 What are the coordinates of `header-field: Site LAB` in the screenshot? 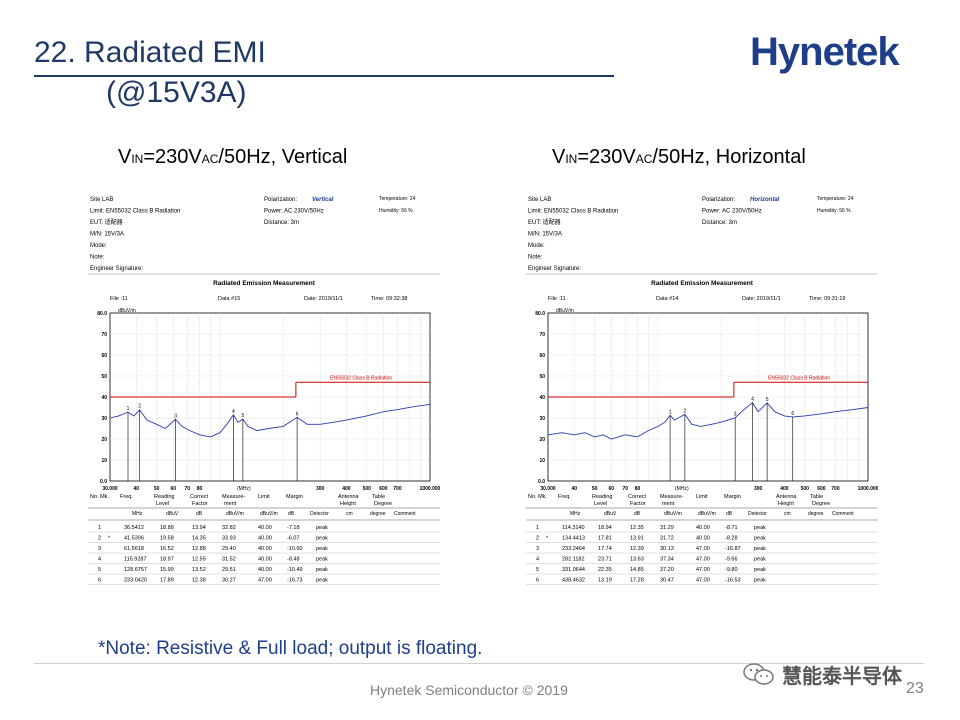 It's located at (101, 200).